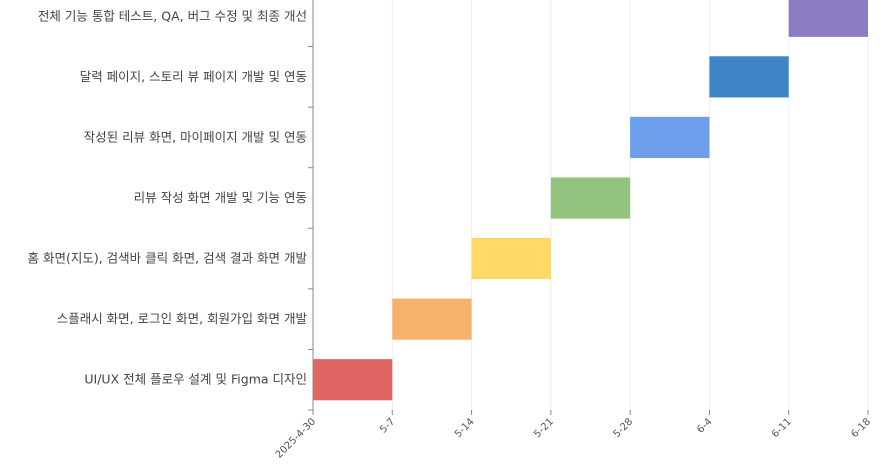 The height and width of the screenshot is (469, 883). What do you see at coordinates (195, 136) in the screenshot?
I see `task-label: 작성된 리뷰 화면, 마이페이지 개발 및 연동` at bounding box center [195, 136].